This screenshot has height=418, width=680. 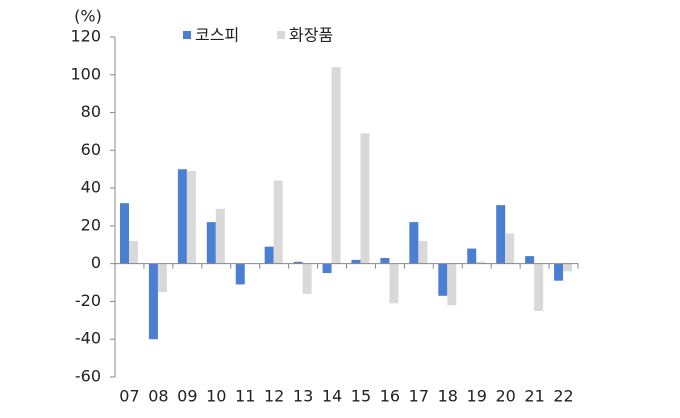 What do you see at coordinates (158, 396) in the screenshot?
I see `x-tick-label: 08` at bounding box center [158, 396].